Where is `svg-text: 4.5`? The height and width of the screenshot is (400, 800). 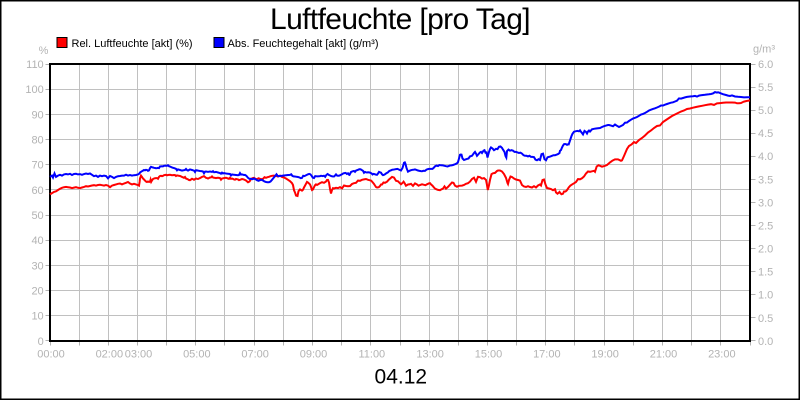
svg-text: 4.5 is located at coordinates (765, 134).